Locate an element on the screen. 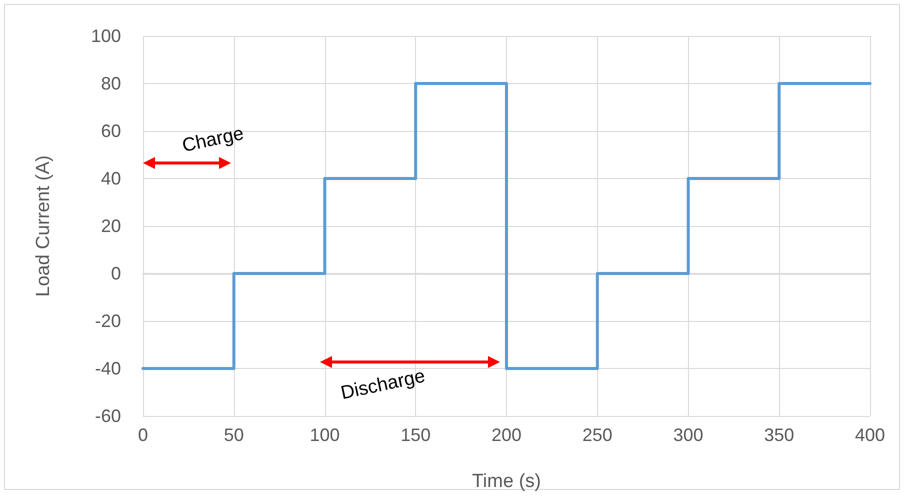 The image size is (906, 496). x-tick-label: 100 is located at coordinates (325, 435).